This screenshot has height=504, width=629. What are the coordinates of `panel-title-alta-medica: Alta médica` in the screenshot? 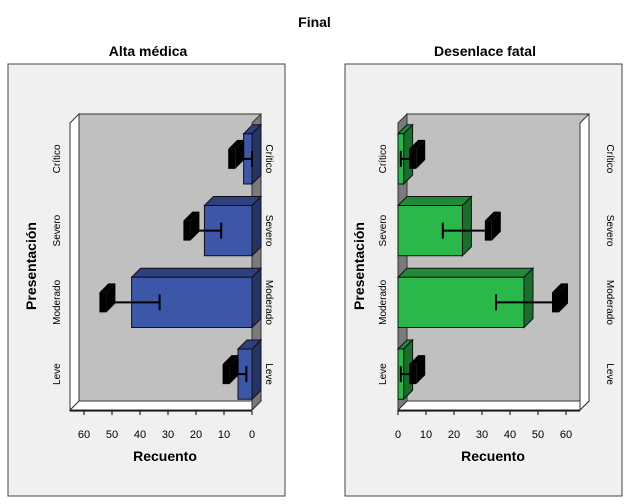 It's located at (148, 51).